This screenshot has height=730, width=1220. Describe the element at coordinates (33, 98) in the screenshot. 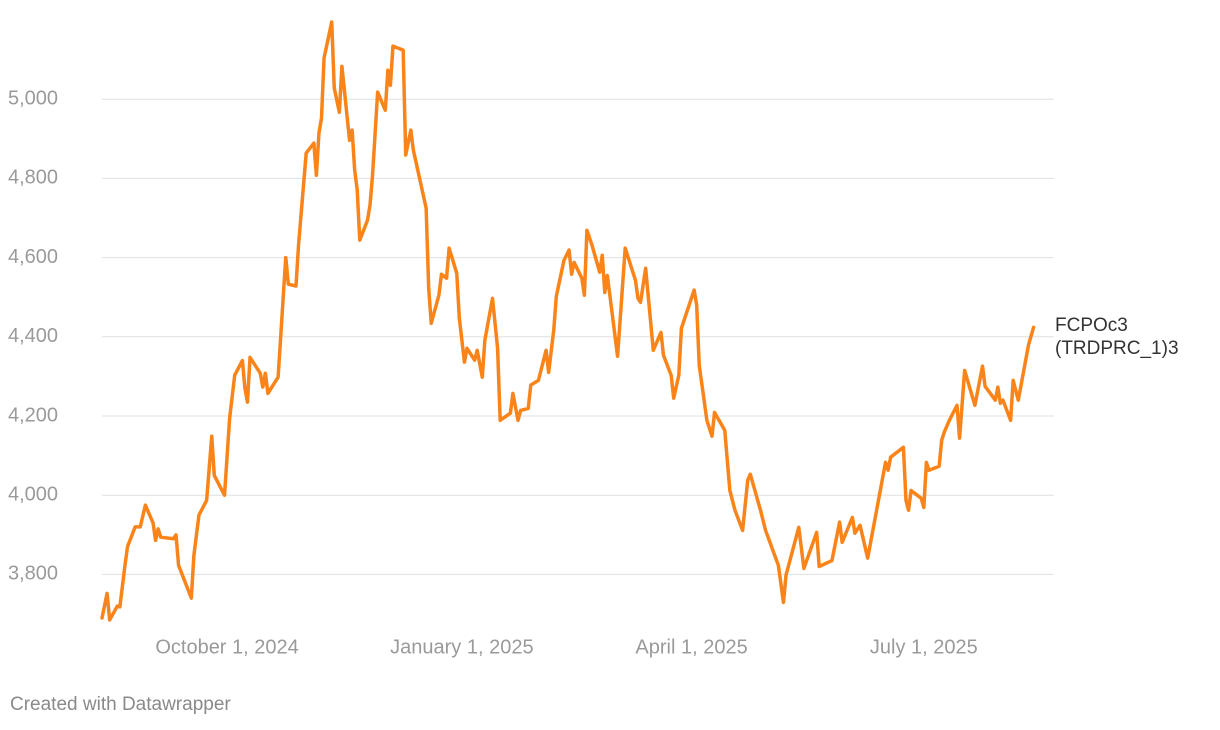

I see `y-tick-label: 5,000` at that location.